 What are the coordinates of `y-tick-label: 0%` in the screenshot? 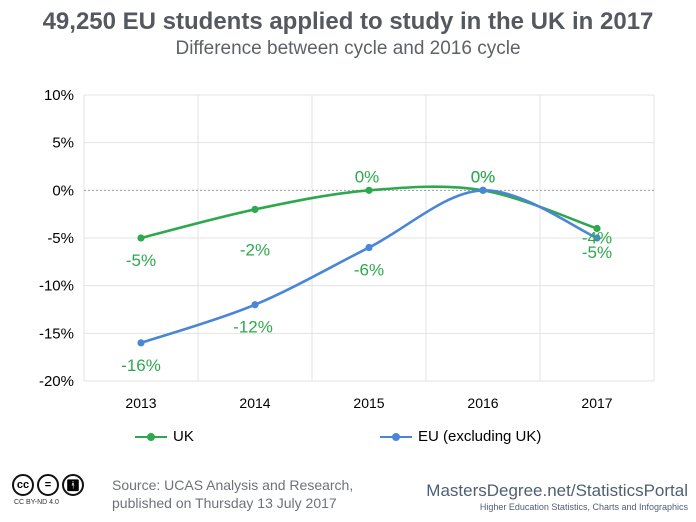 It's located at (63, 190).